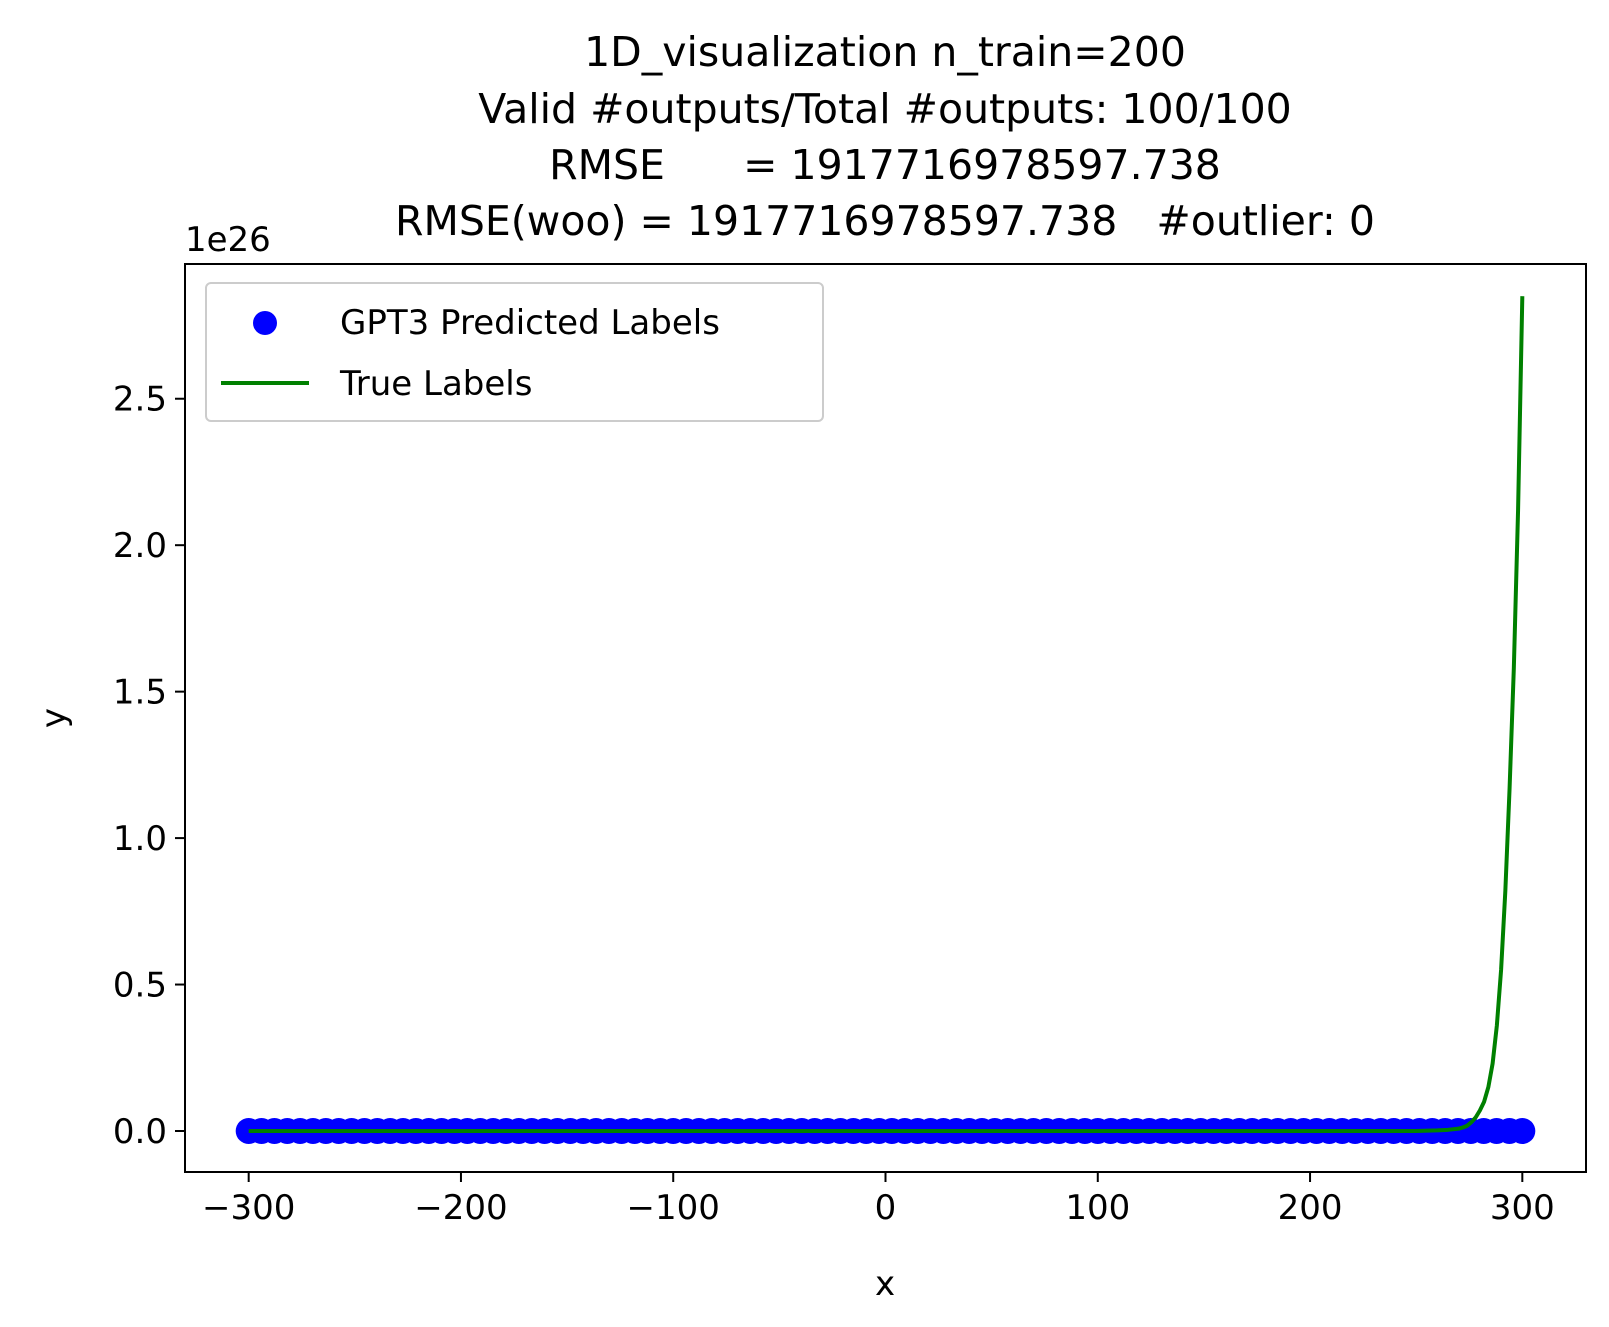 The image size is (1609, 1327). I want to click on y-tick-label: 2.0, so click(140, 546).